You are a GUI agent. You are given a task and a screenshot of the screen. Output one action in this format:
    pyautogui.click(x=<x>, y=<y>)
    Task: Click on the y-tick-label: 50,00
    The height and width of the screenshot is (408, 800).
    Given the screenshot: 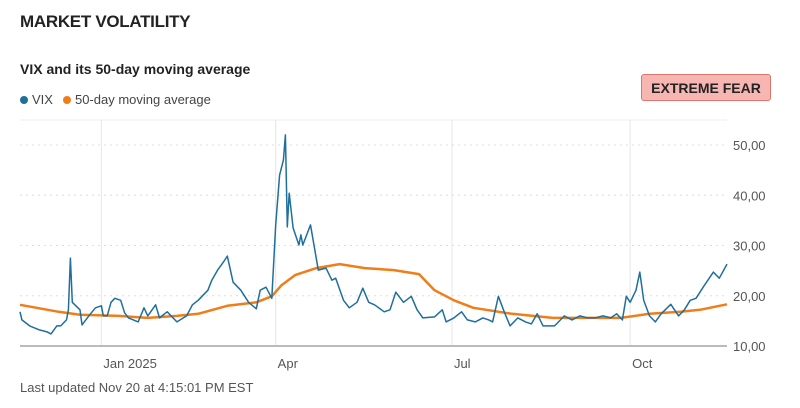 What is the action you would take?
    pyautogui.click(x=749, y=145)
    